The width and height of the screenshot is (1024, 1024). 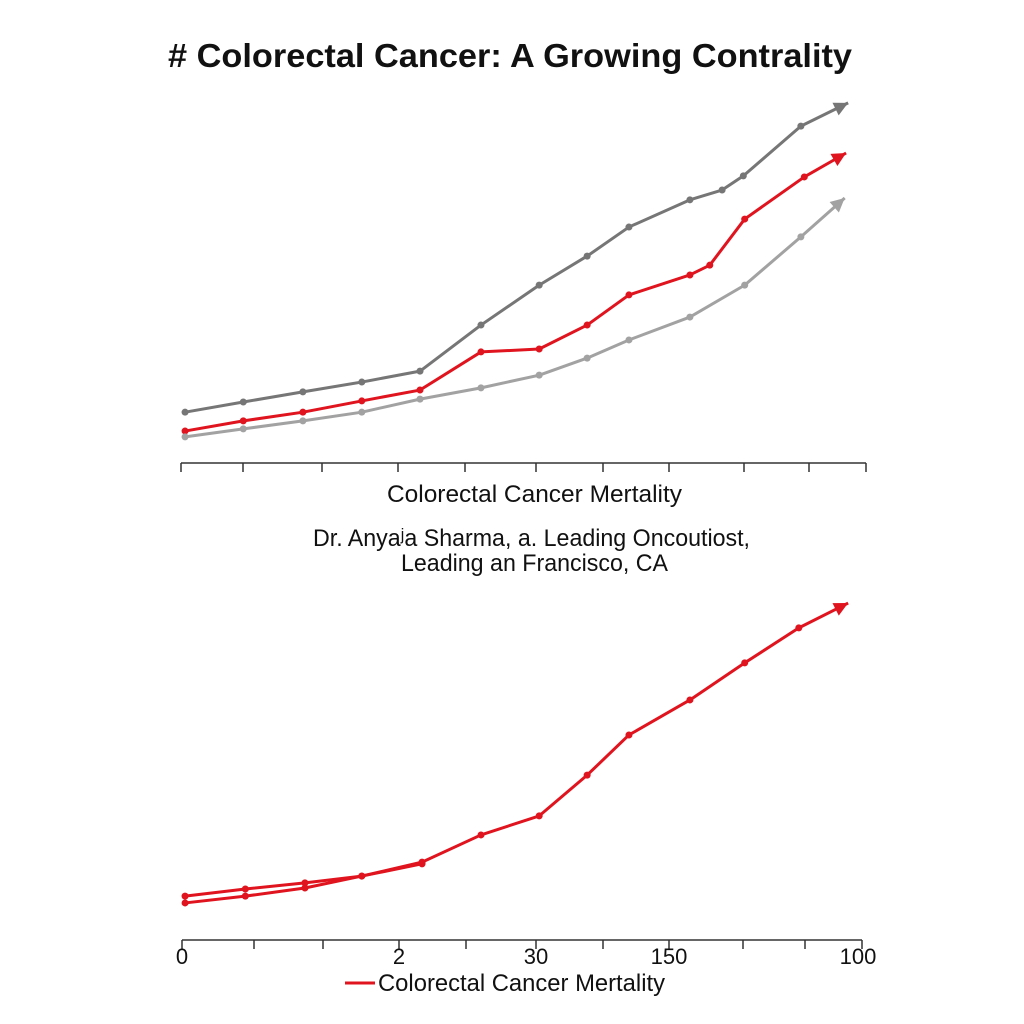 I want to click on tick-label-1: 2, so click(x=399, y=956).